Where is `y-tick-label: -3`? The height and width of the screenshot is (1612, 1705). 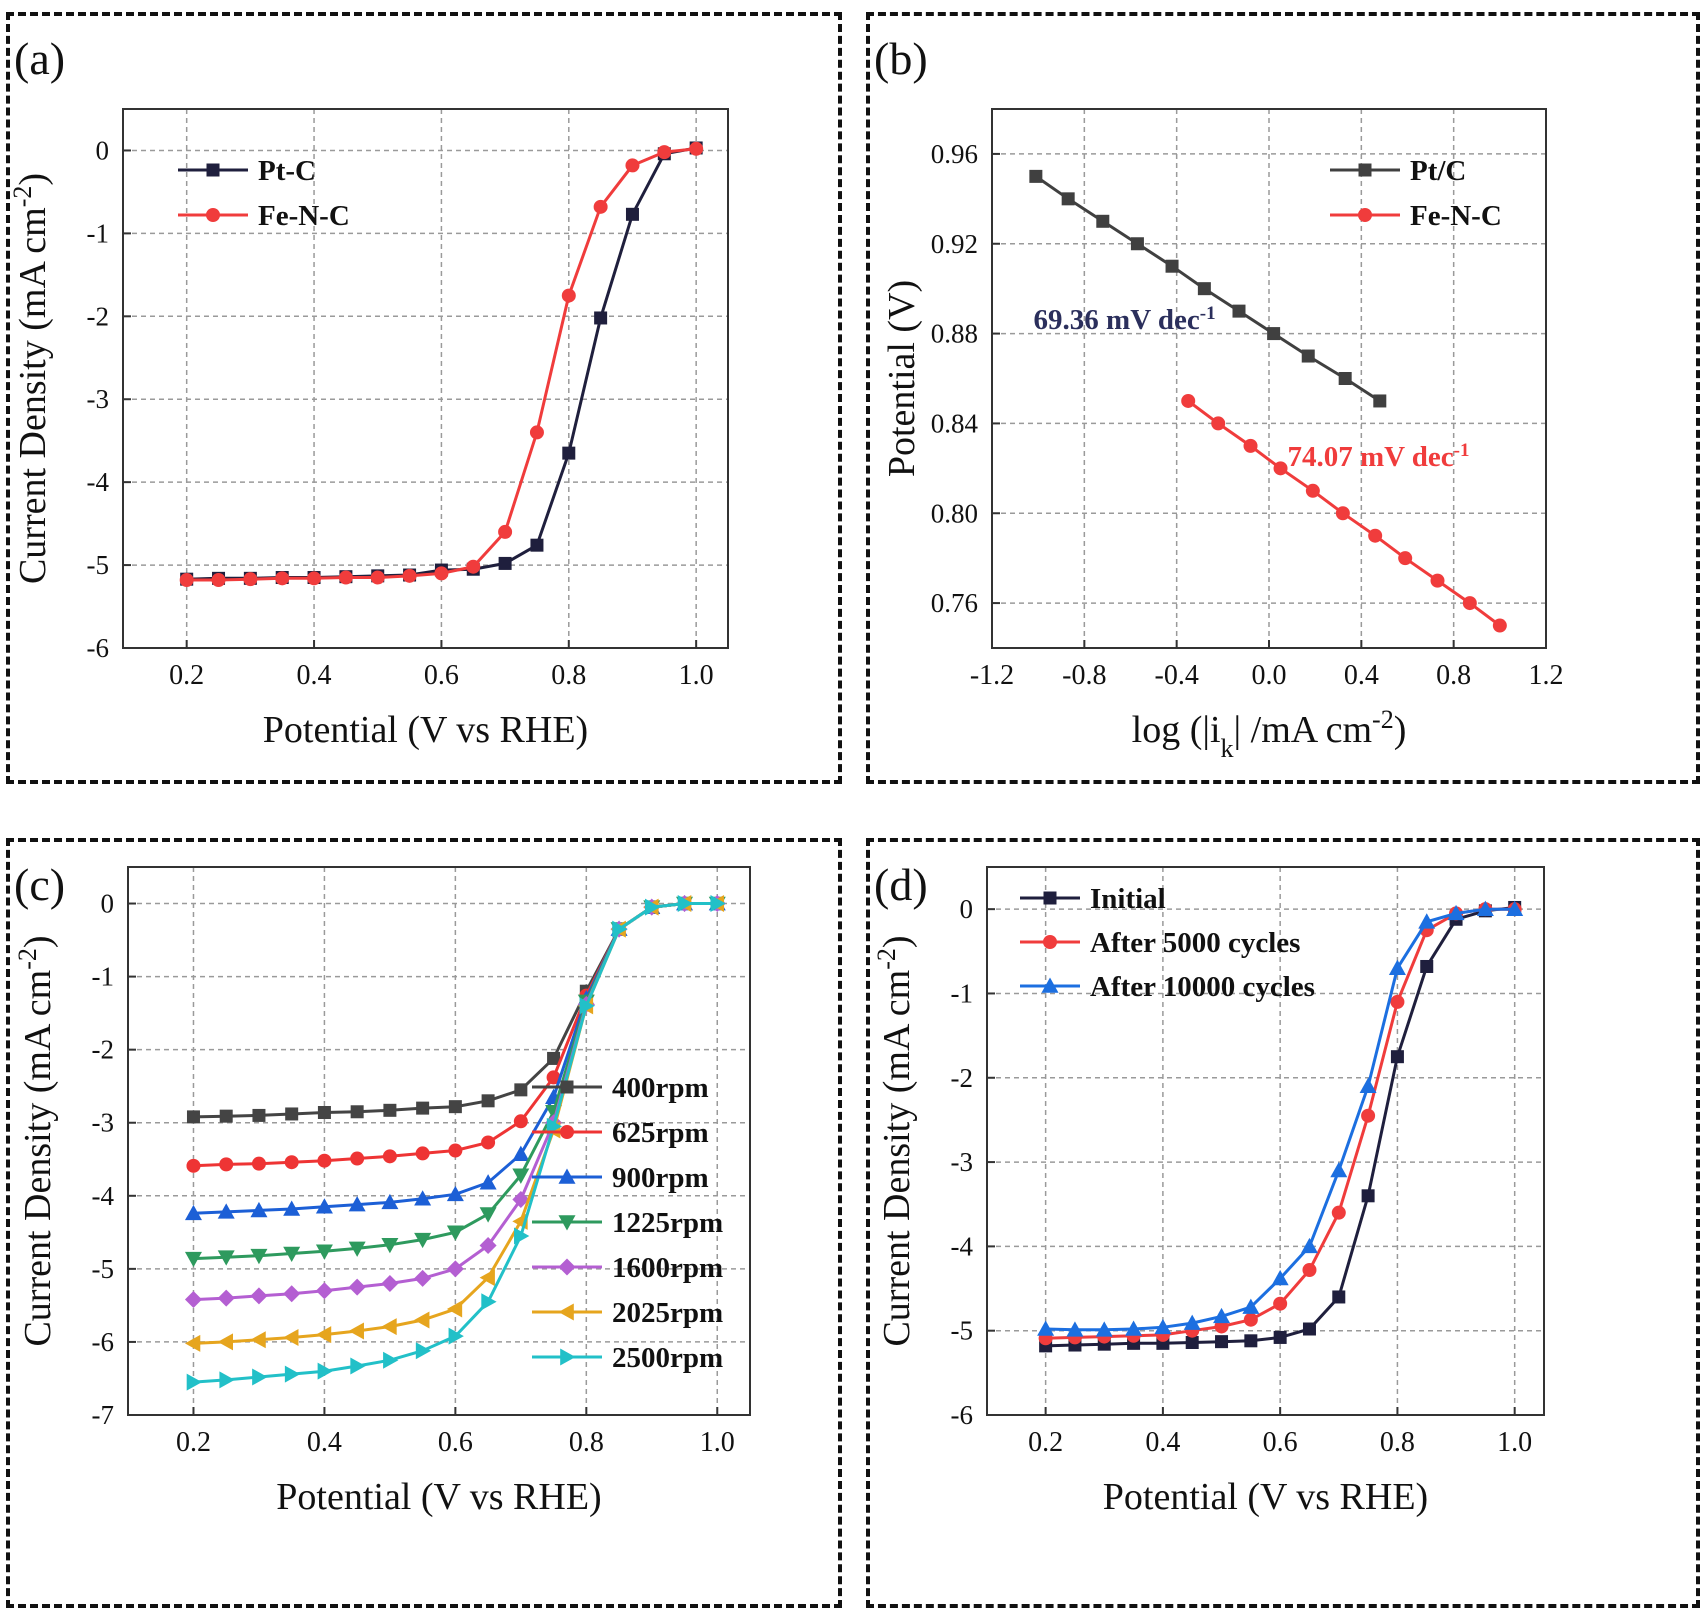
y-tick-label: -3 is located at coordinates (98, 399).